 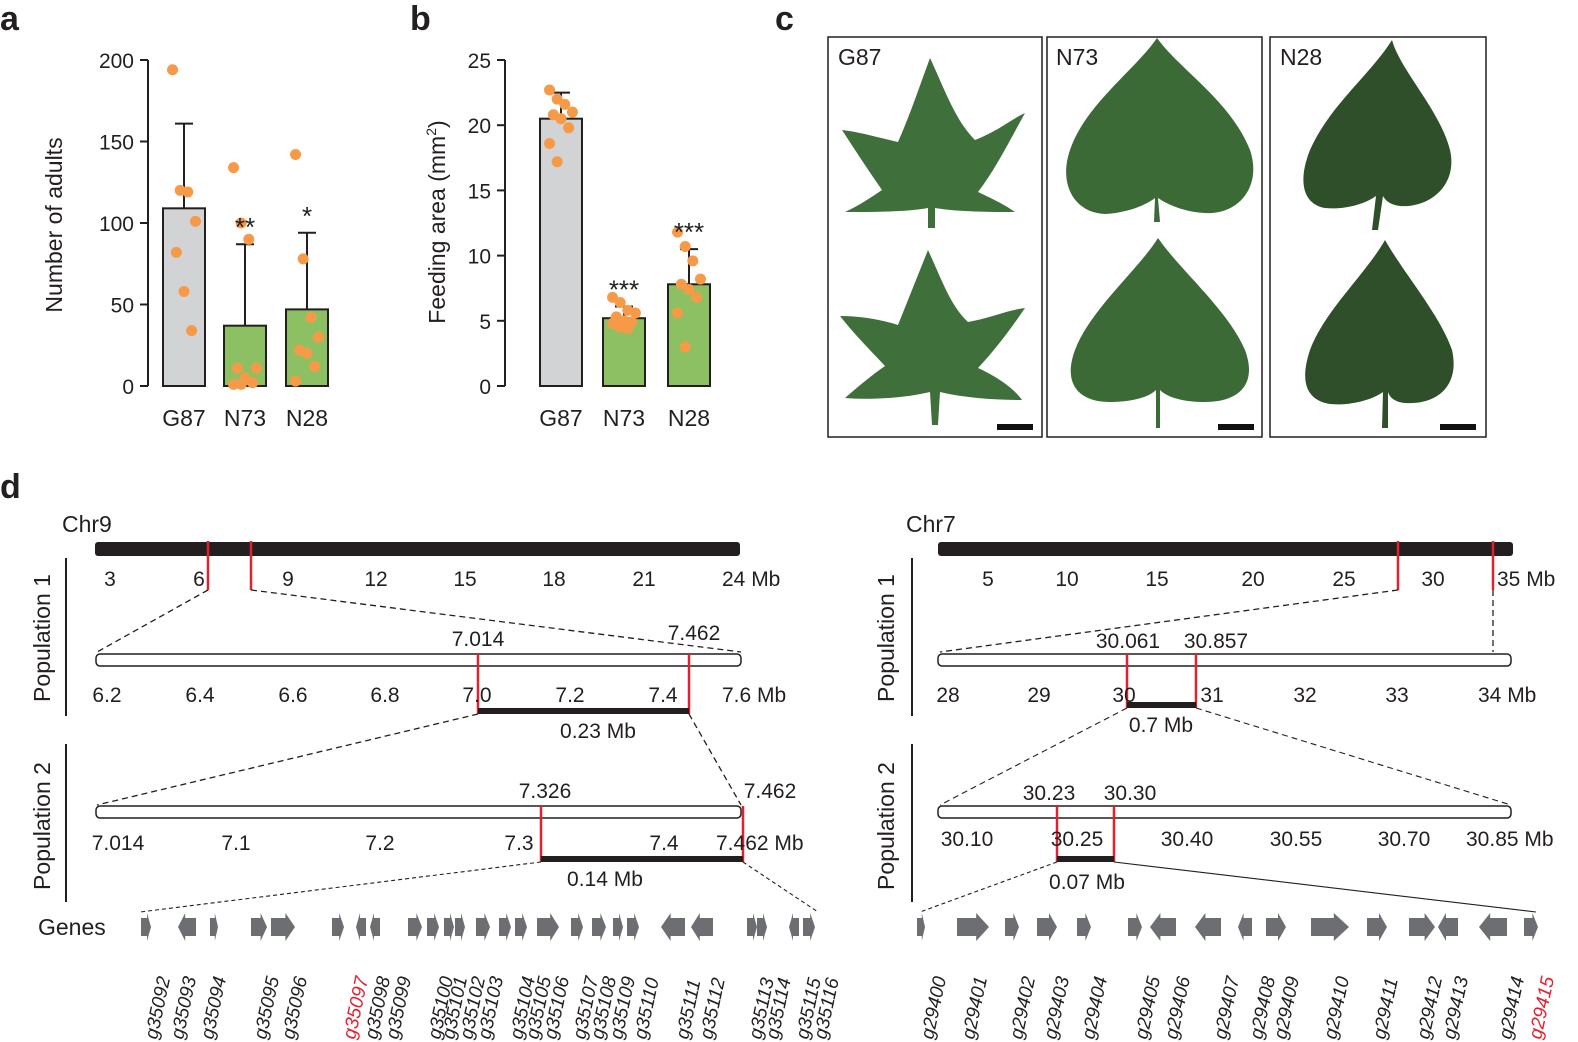 I want to click on interval-label: 0.07 Mb, so click(x=1087, y=882).